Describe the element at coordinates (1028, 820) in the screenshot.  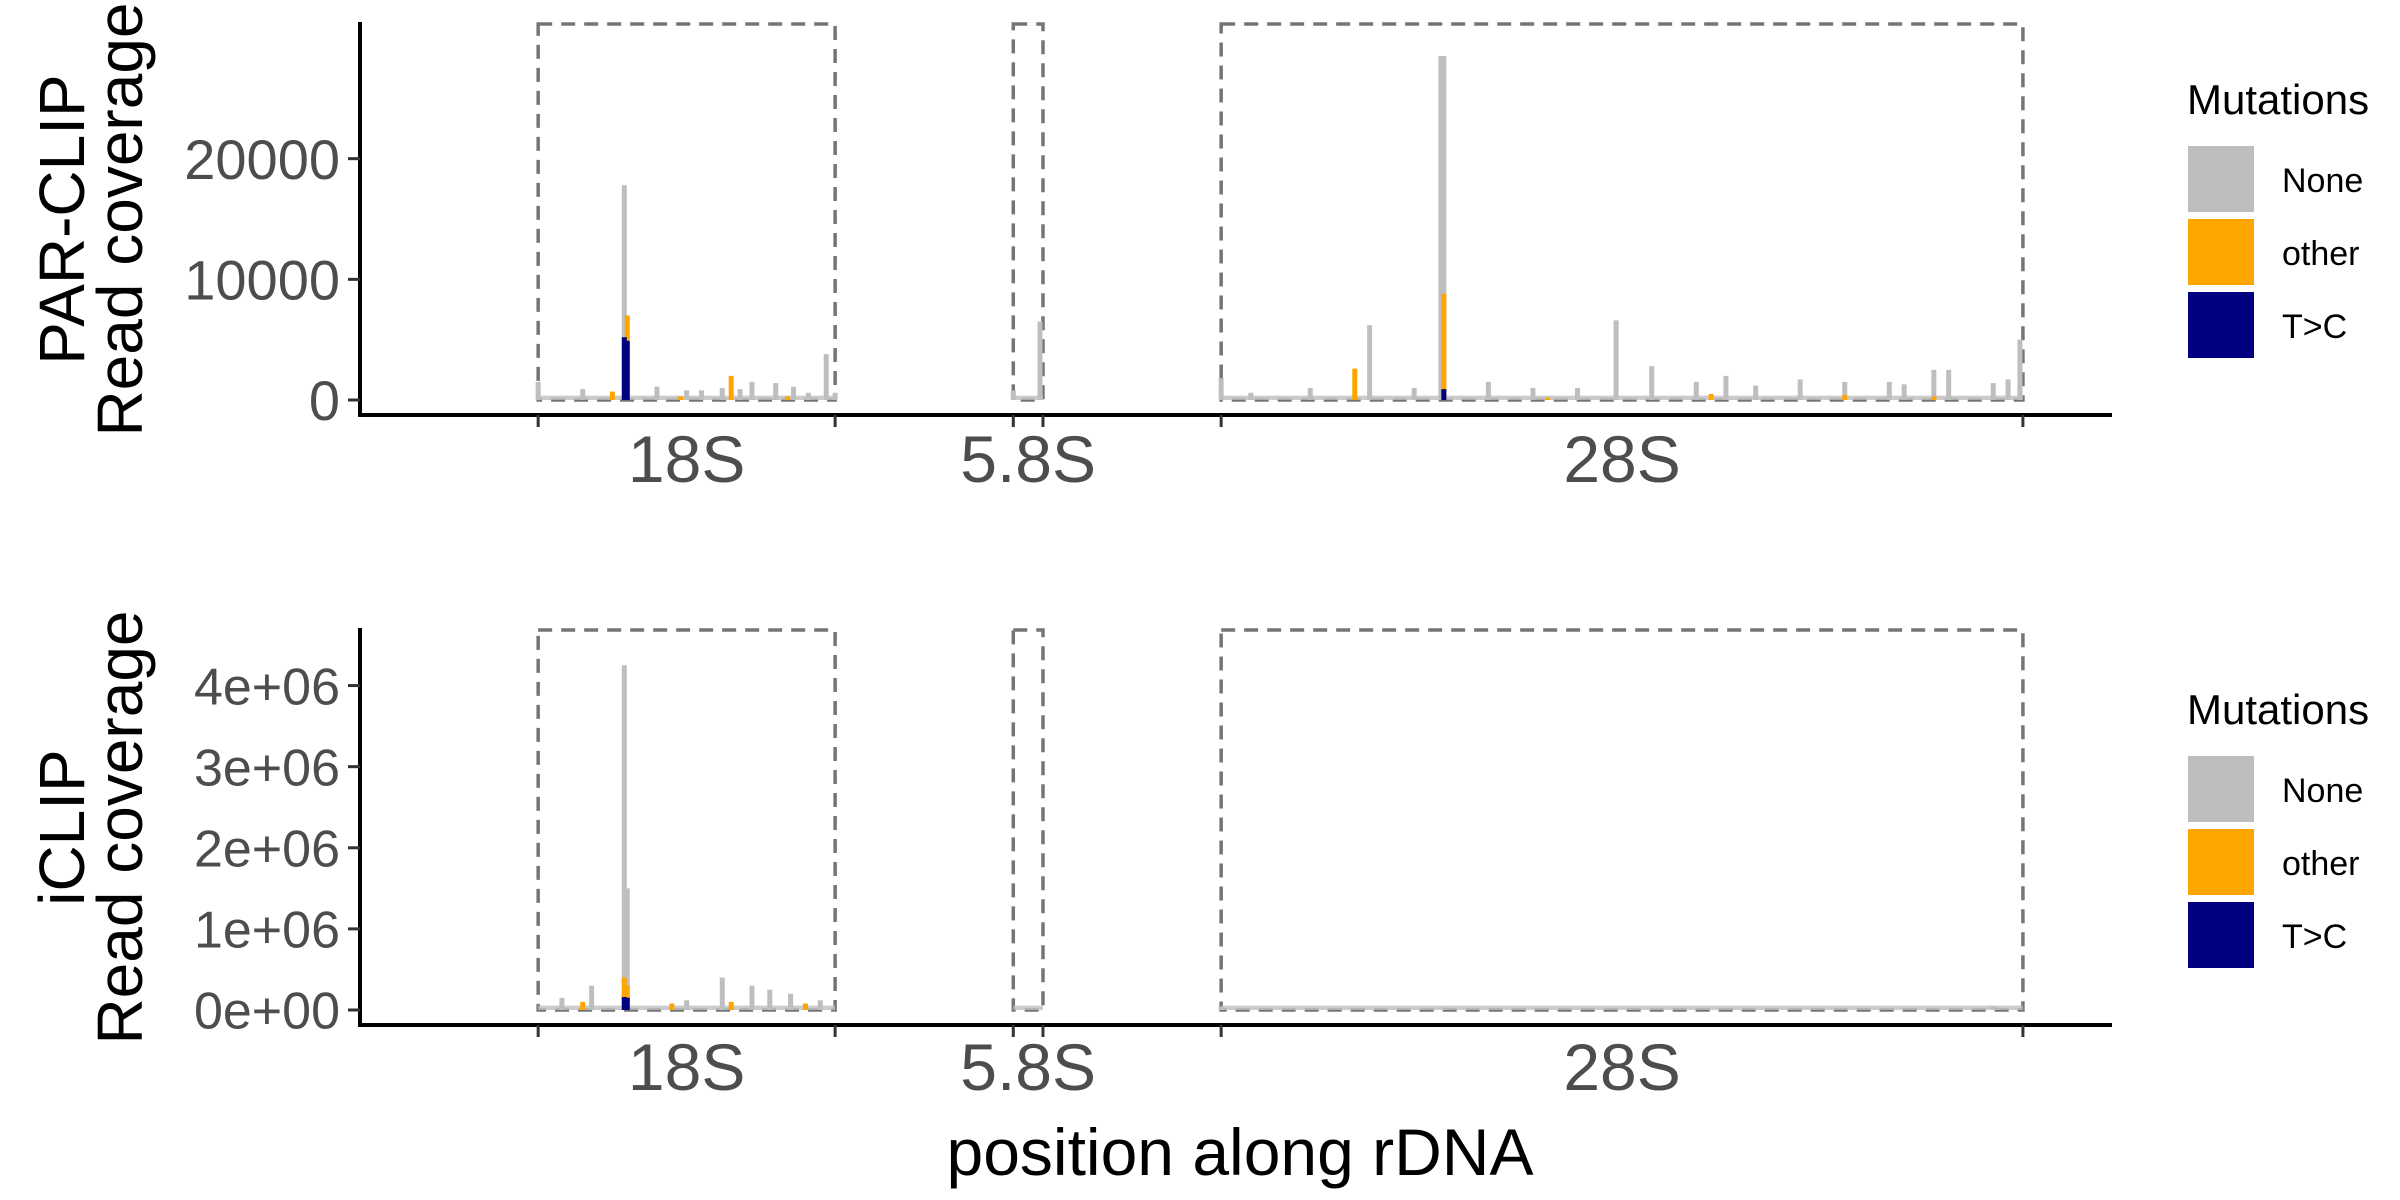
I see `region-box-5-8S` at that location.